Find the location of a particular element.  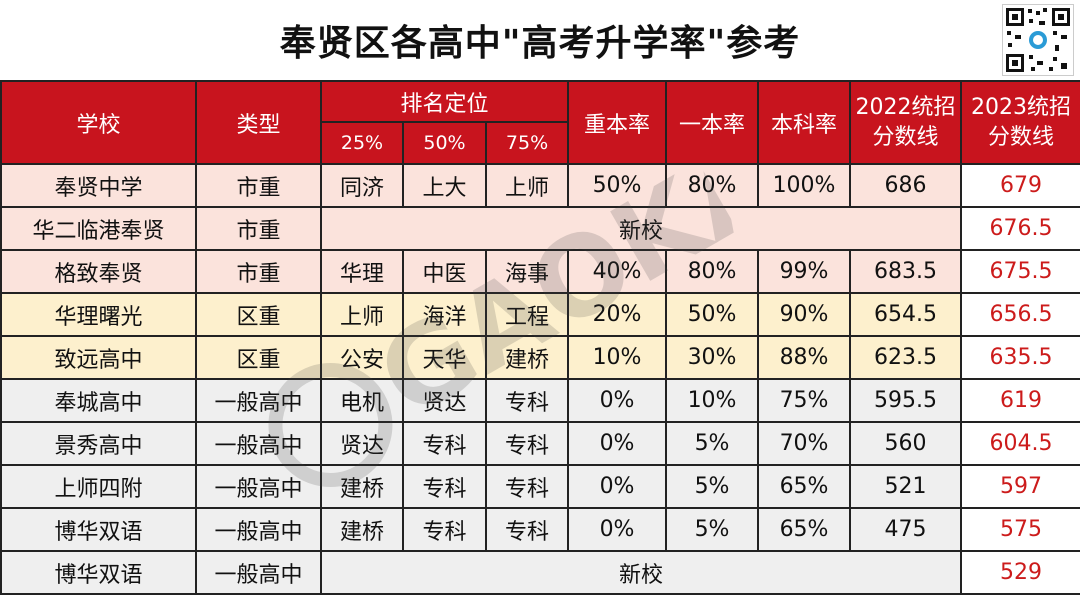

col-header-key-rate: 重本率 is located at coordinates (617, 122).